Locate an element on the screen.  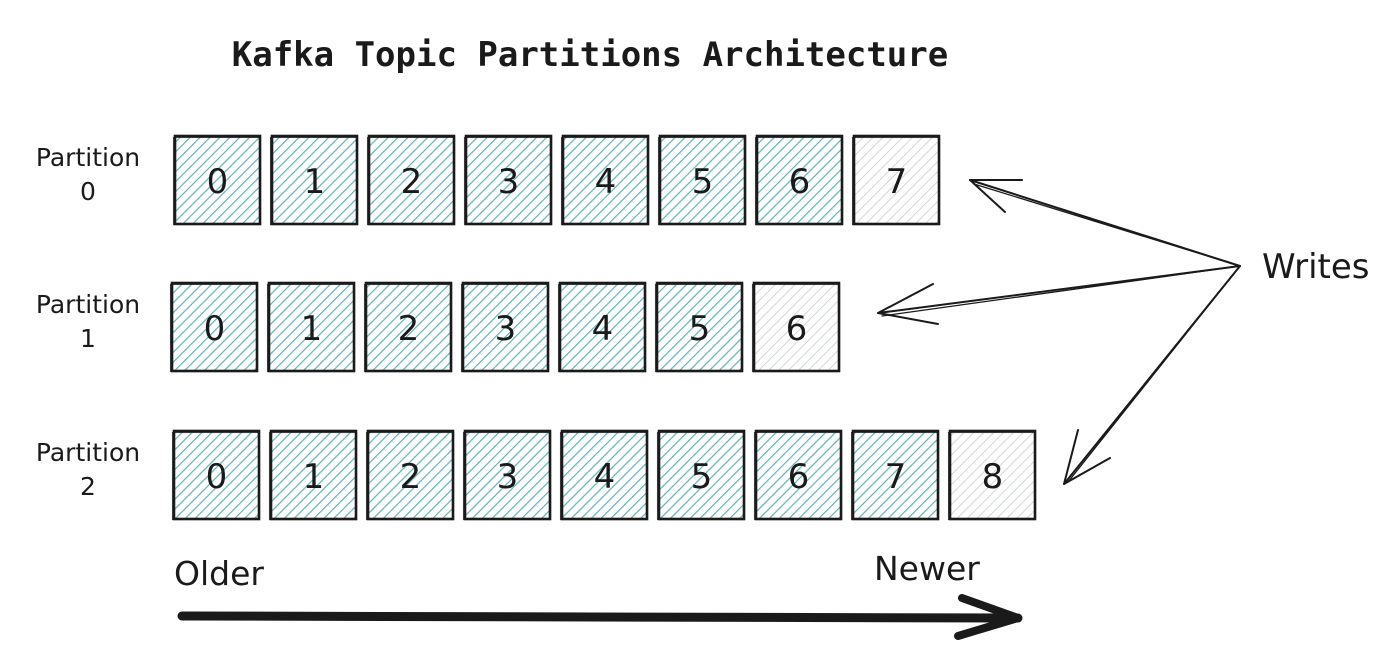
newest-offset-cell: 8 is located at coordinates (992, 475).